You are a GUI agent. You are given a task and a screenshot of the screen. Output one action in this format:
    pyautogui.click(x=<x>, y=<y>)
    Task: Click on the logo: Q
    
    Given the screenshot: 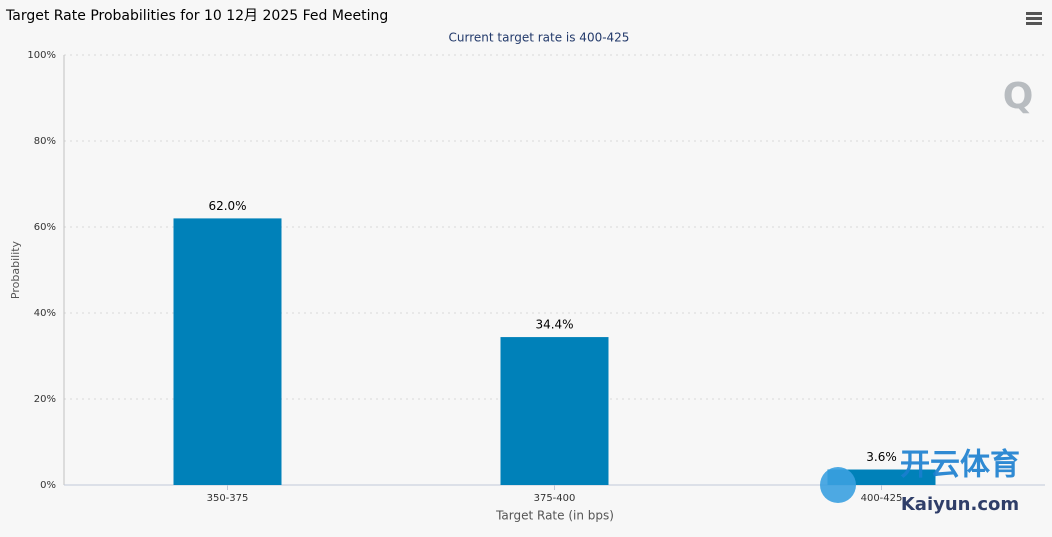 What is the action you would take?
    pyautogui.click(x=1018, y=96)
    